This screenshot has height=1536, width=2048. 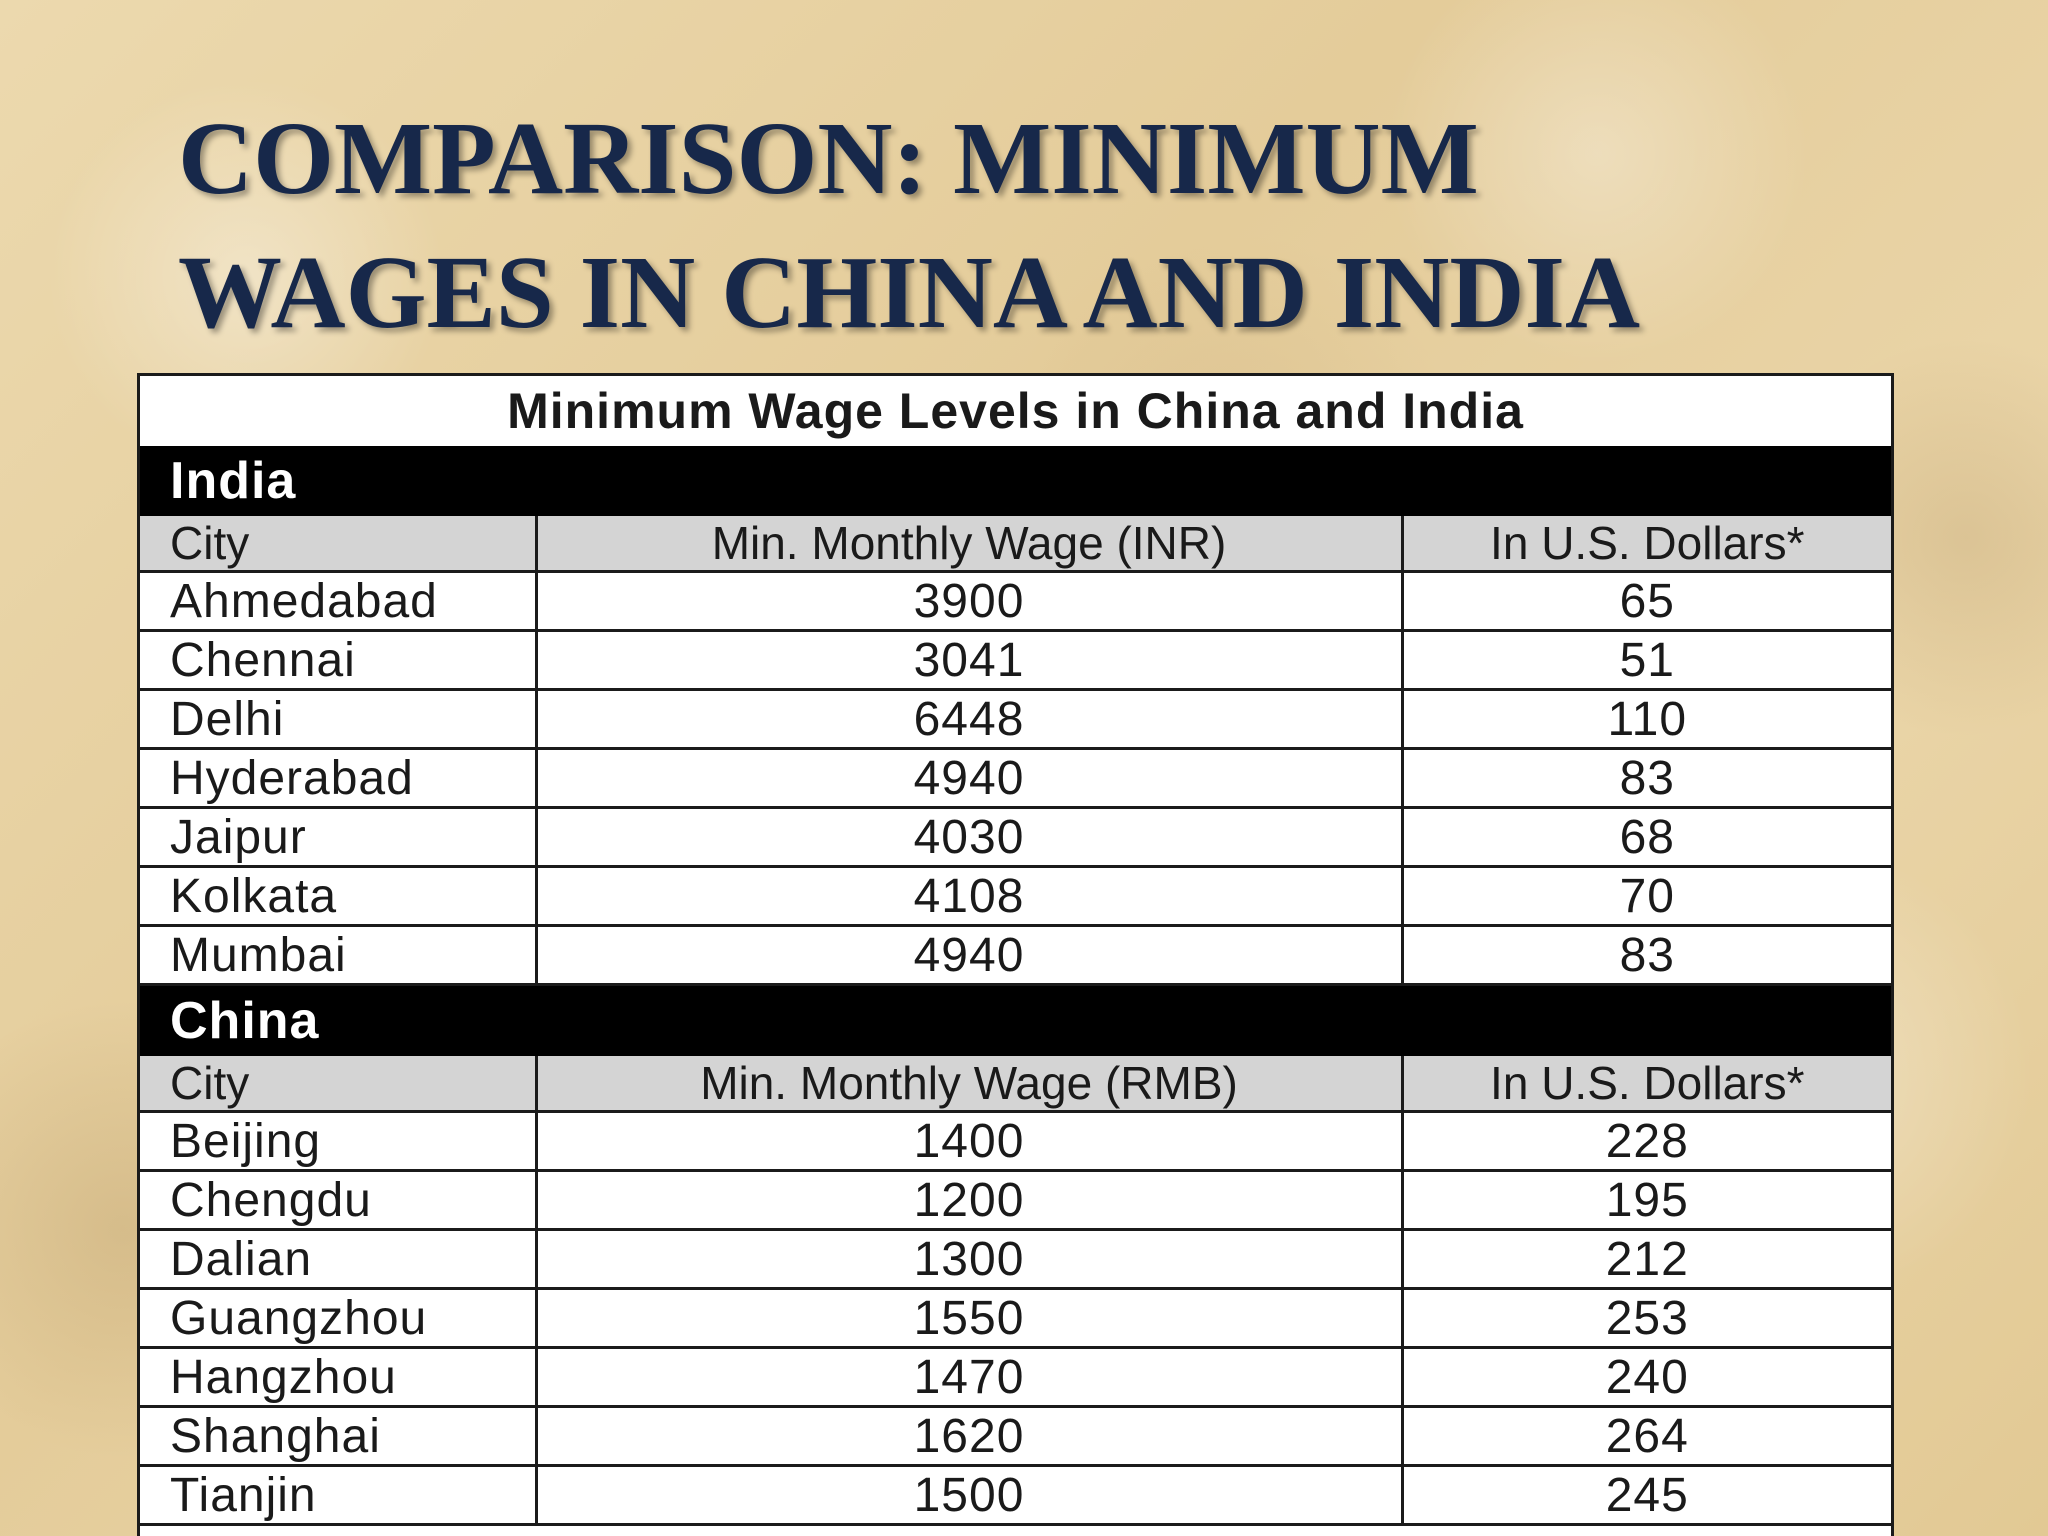 What do you see at coordinates (1645, 1495) in the screenshot?
I see `usd-cell: 245` at bounding box center [1645, 1495].